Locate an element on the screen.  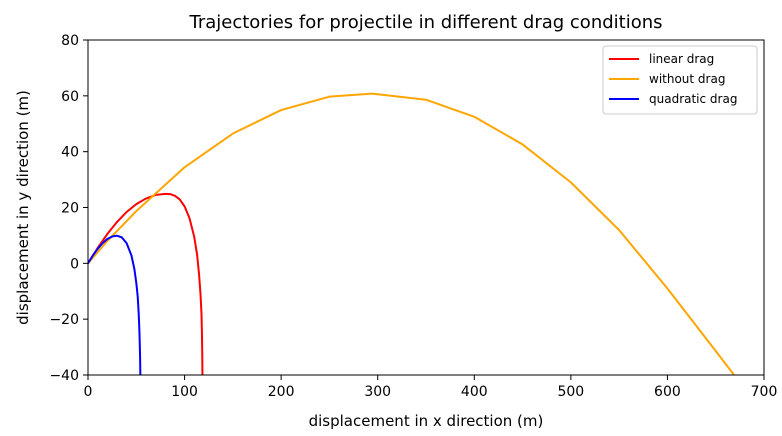
x-tick-label: 400 is located at coordinates (474, 392).